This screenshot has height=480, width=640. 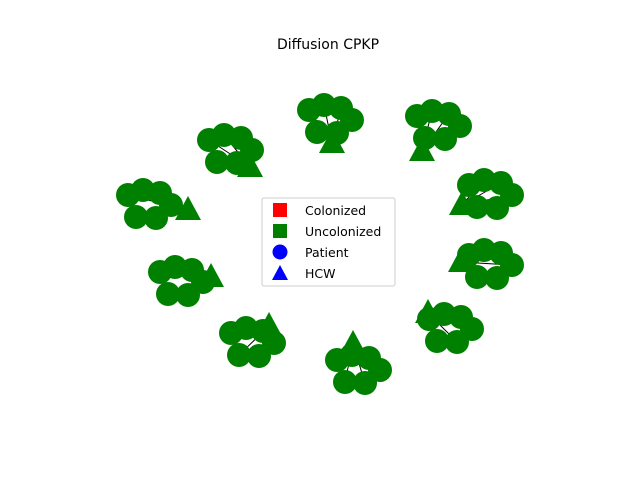 I want to click on legend-label-hcw: HCW, so click(x=320, y=273).